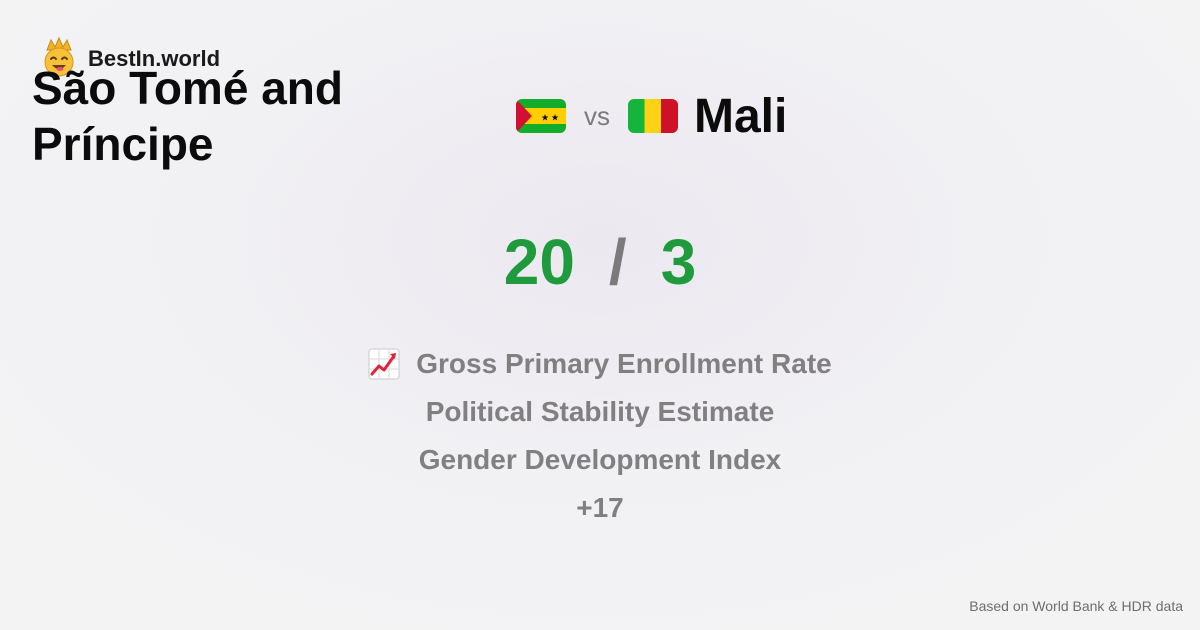 This screenshot has width=1200, height=630. What do you see at coordinates (600, 262) in the screenshot?
I see `score: 20 / 3` at bounding box center [600, 262].